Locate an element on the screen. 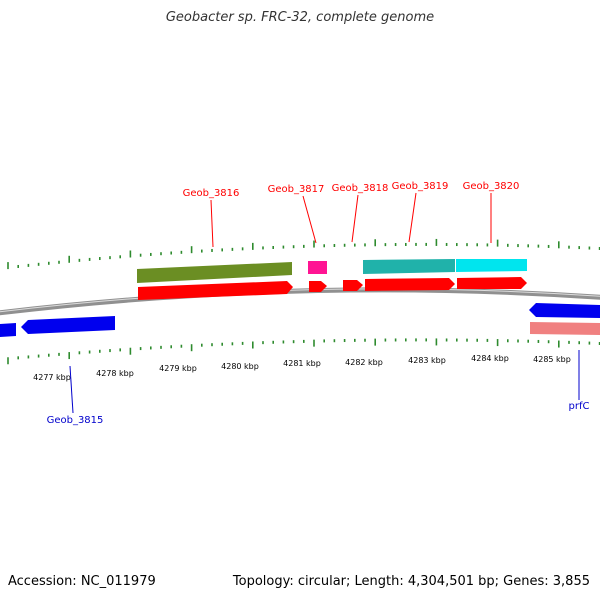 The height and width of the screenshot is (600, 600). genome-backbone is located at coordinates (300, 301).